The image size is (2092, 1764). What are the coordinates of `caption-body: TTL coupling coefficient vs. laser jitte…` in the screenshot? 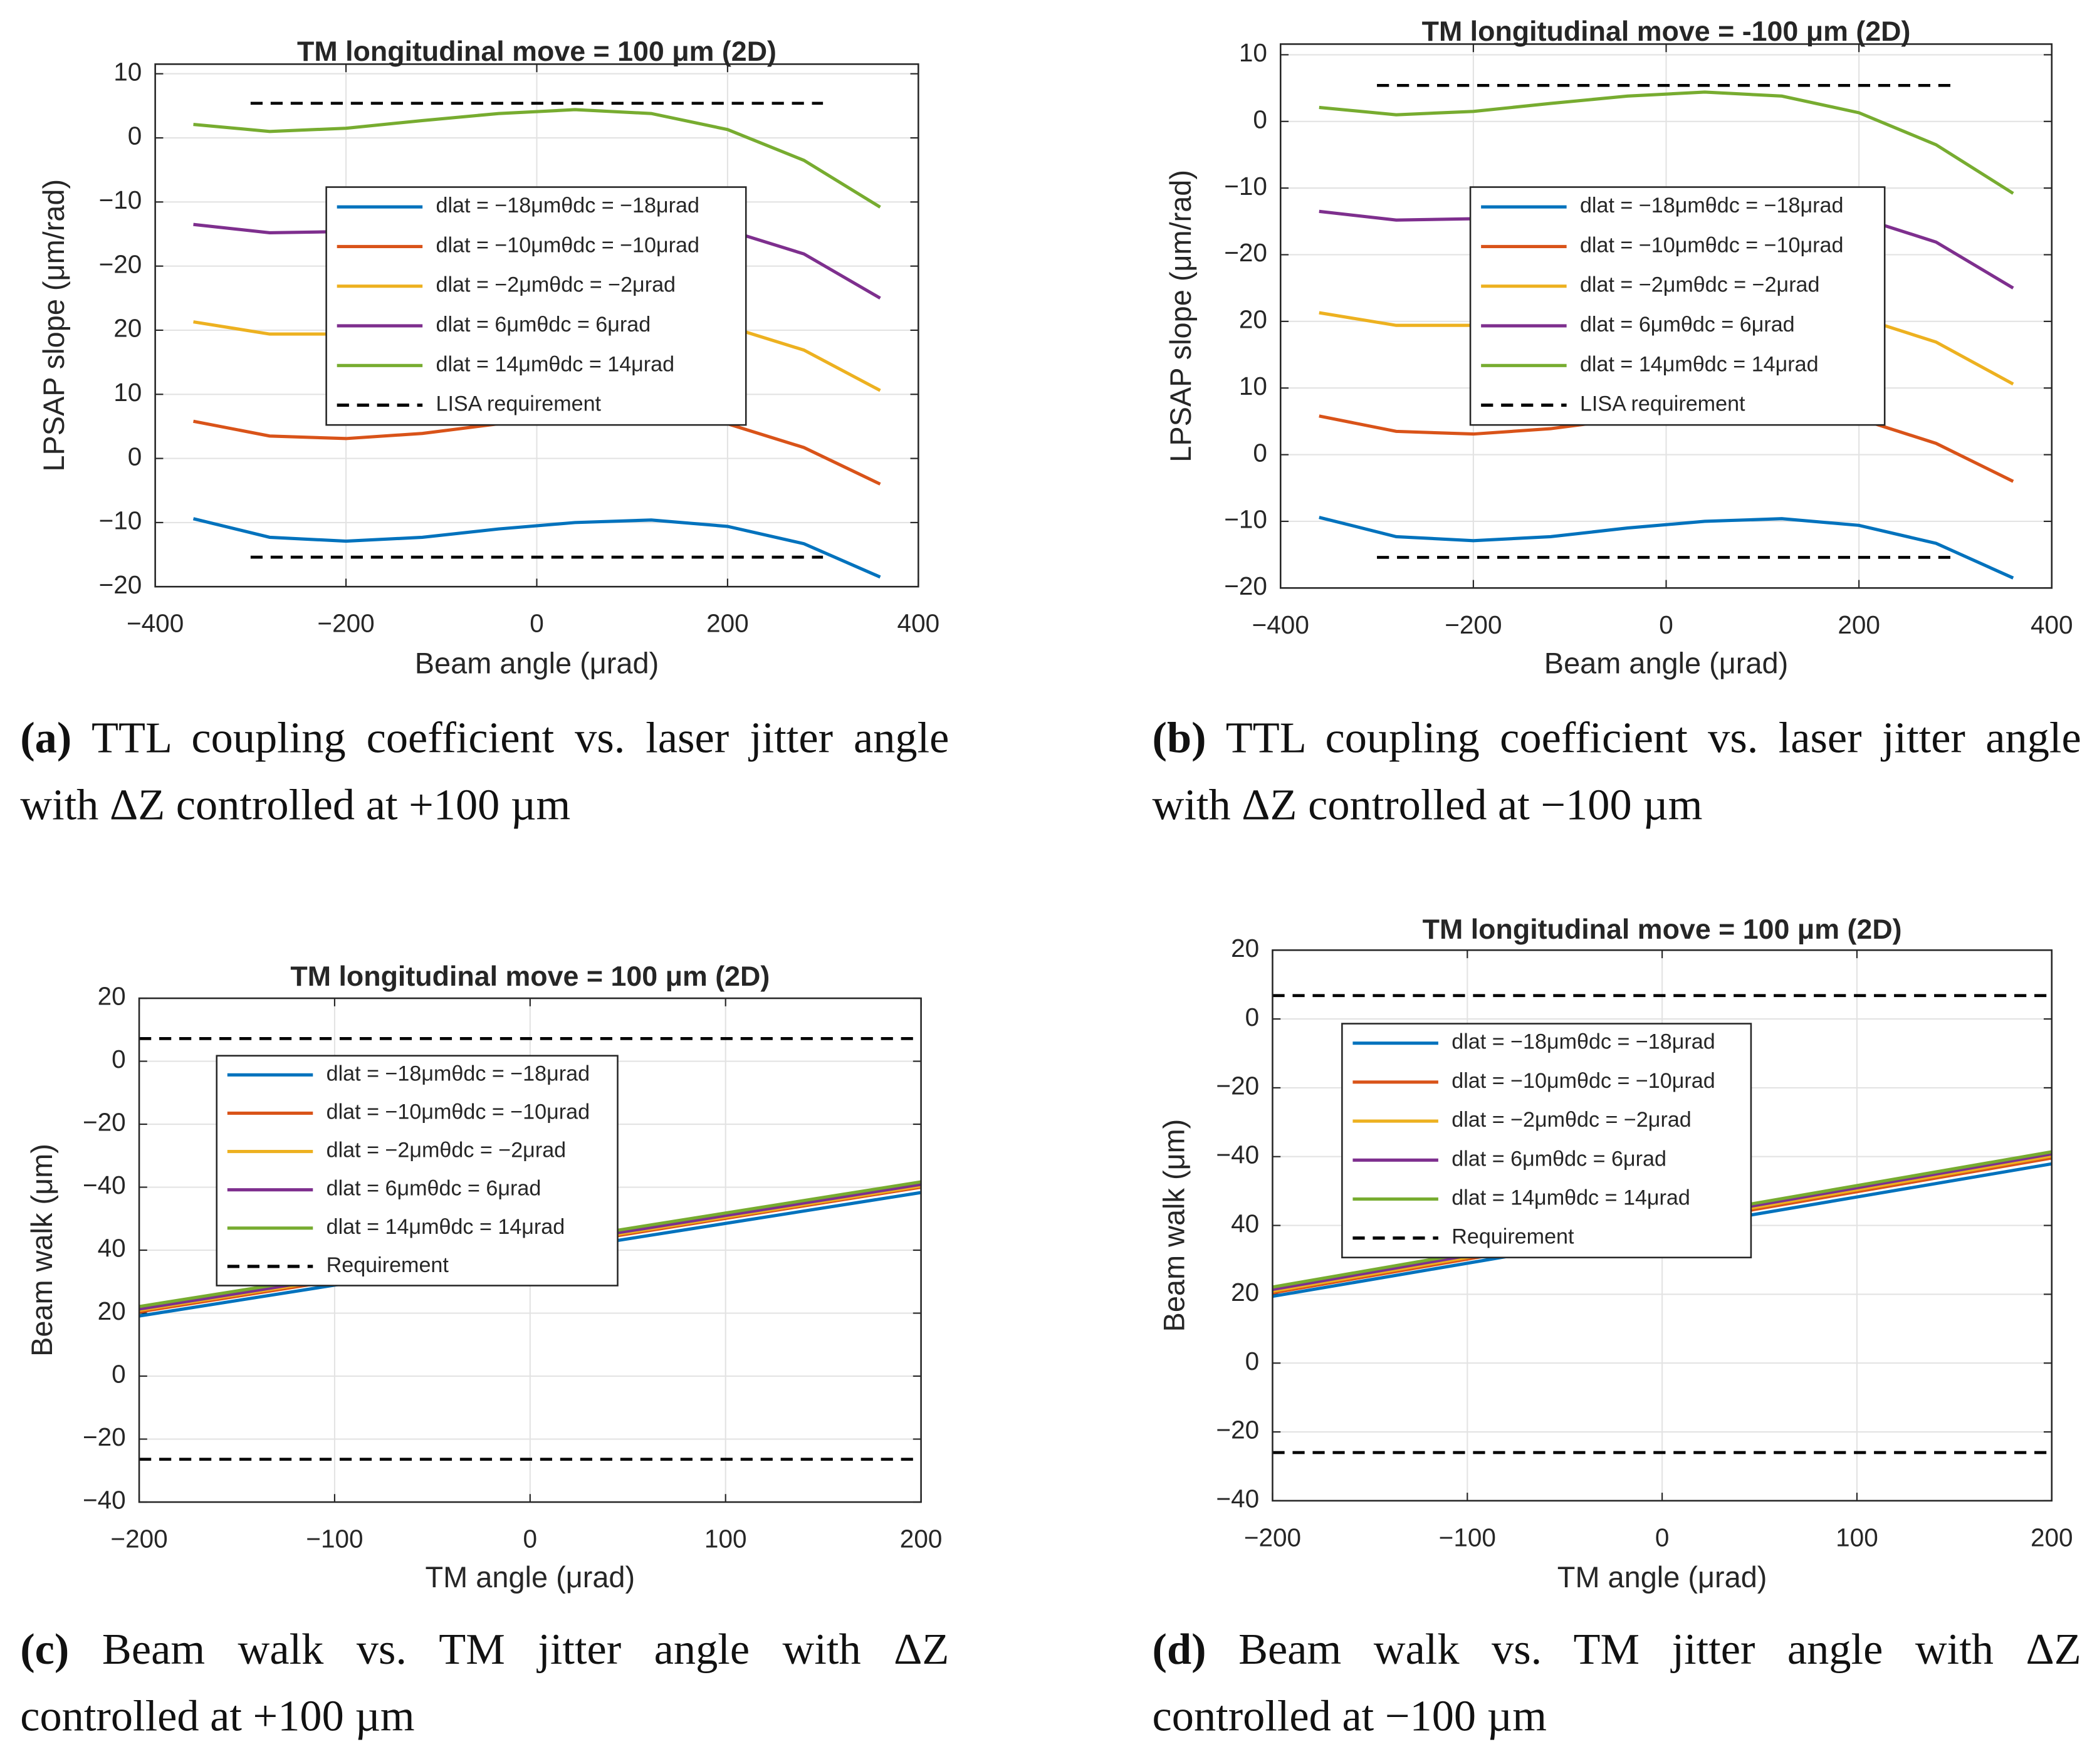 It's located at (1616, 772).